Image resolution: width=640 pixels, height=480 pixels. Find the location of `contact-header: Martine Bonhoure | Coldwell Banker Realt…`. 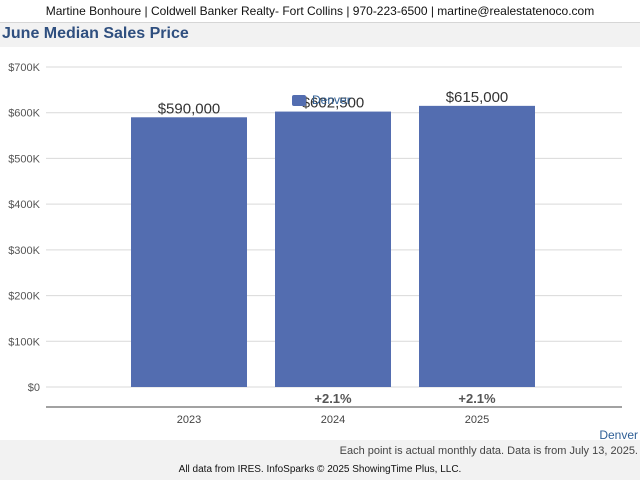

contact-header: Martine Bonhoure | Coldwell Banker Realt… is located at coordinates (320, 11).